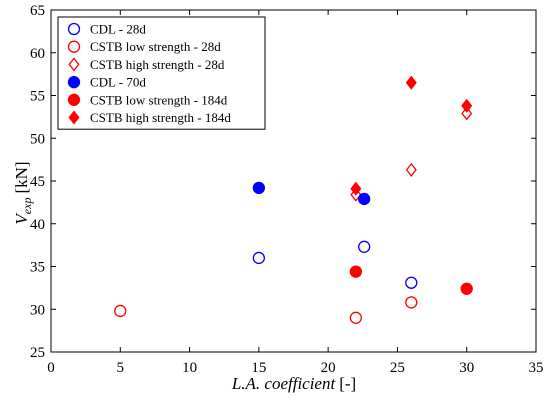 This screenshot has width=550, height=401. Describe the element at coordinates (118, 82) in the screenshot. I see `legend-label: CDL - 70d` at that location.